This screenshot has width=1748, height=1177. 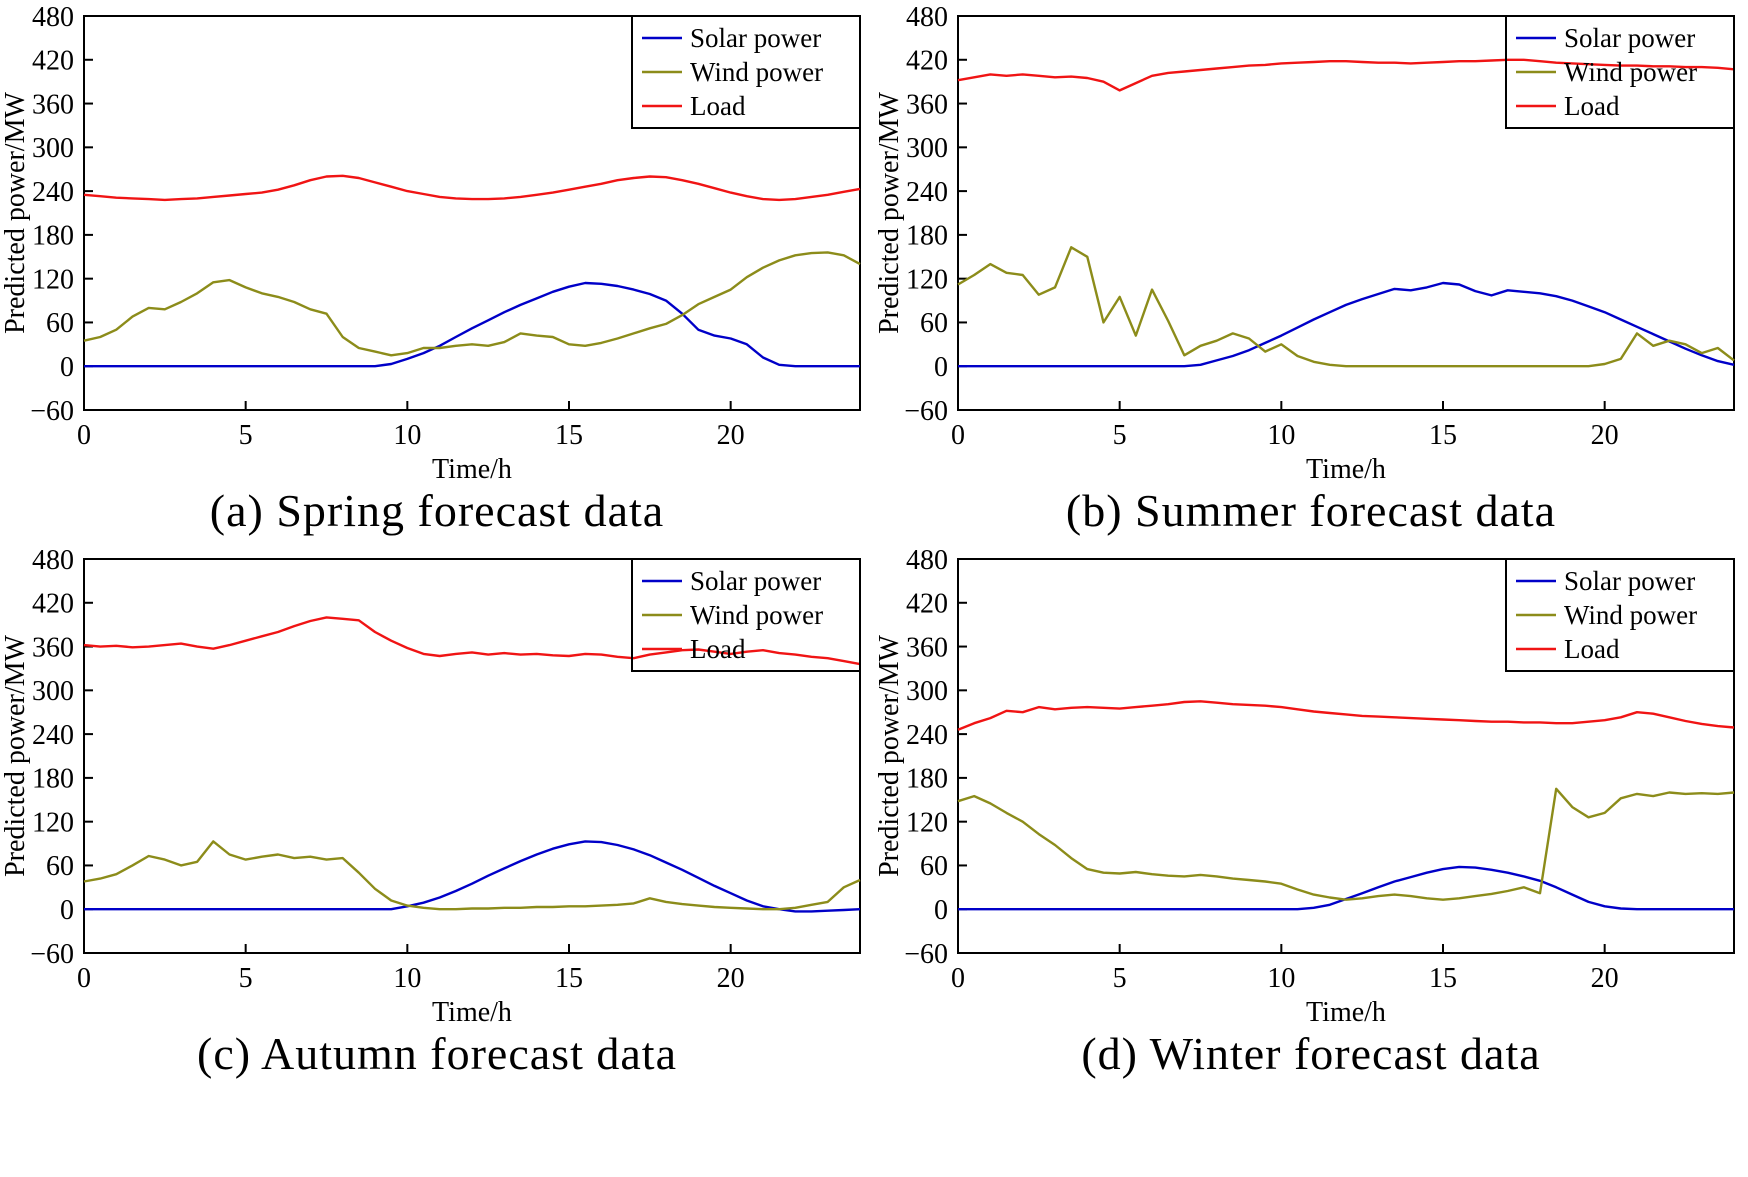 I want to click on caption-spring: (a) Spring forecast data, so click(x=437, y=510).